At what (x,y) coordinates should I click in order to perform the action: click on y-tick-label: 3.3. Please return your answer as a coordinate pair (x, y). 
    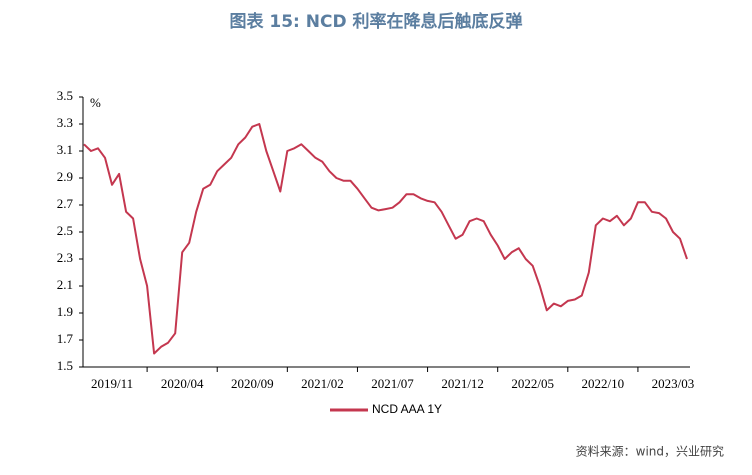
    Looking at the image, I should click on (65, 122).